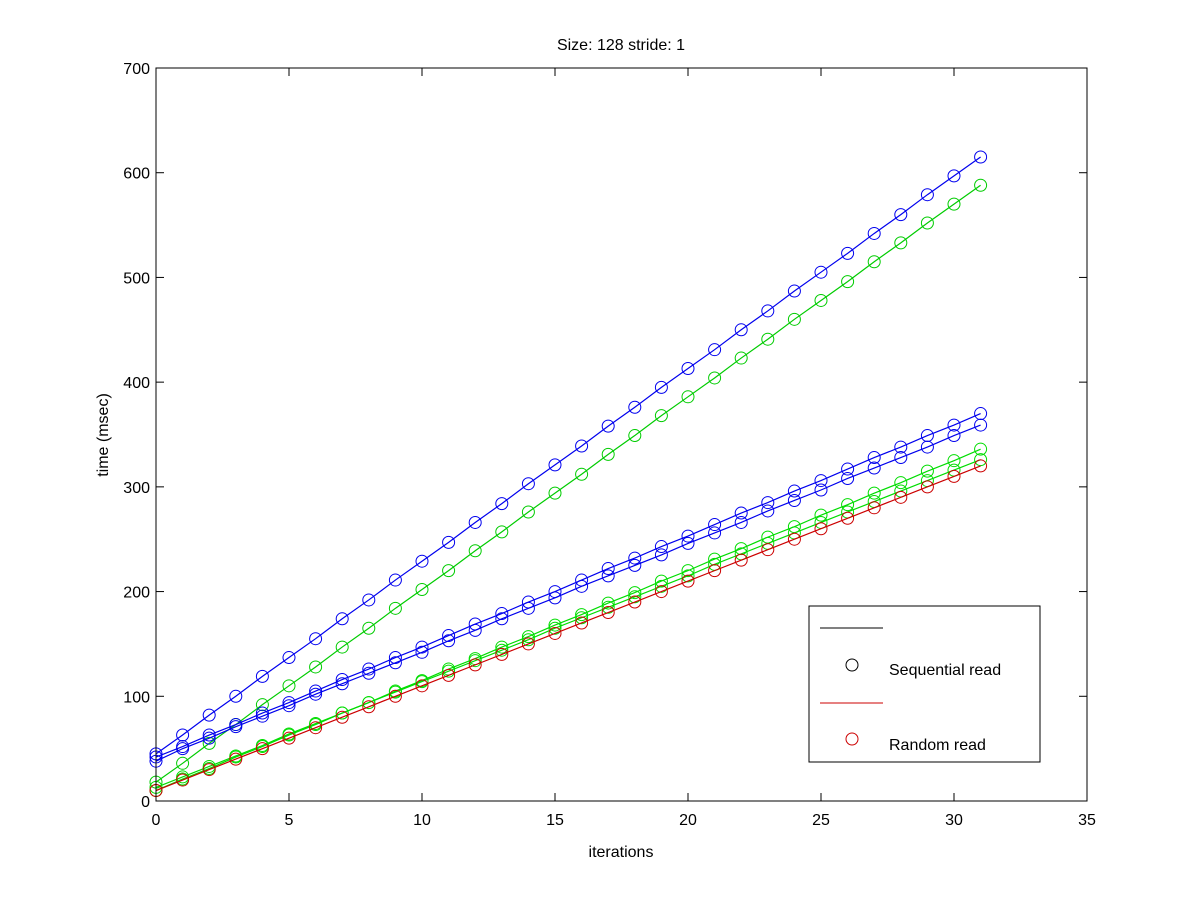  I want to click on y-tick-label: 700, so click(136, 69).